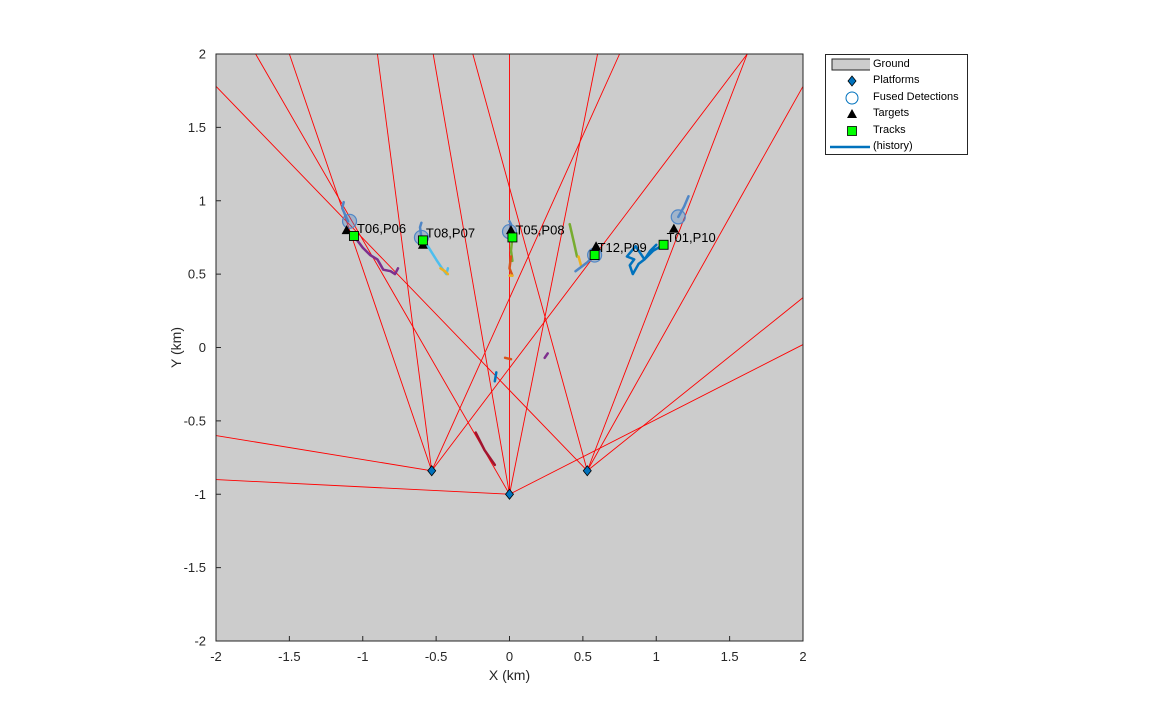 This screenshot has height=720, width=1152. Describe the element at coordinates (508, 245) in the screenshot. I see `tracks` at that location.